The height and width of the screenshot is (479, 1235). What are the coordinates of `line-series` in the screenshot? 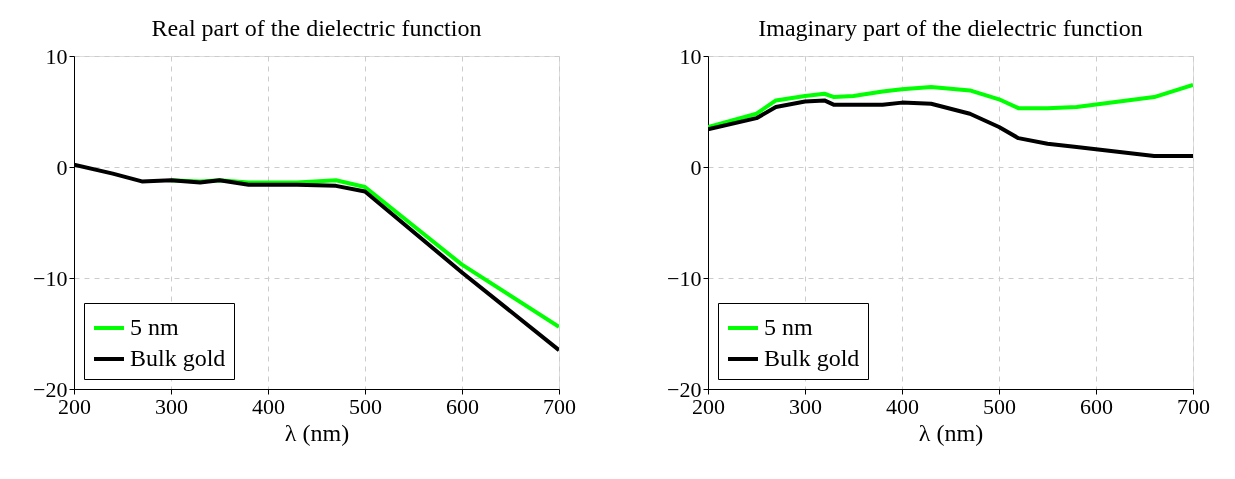 It's located at (950, 106).